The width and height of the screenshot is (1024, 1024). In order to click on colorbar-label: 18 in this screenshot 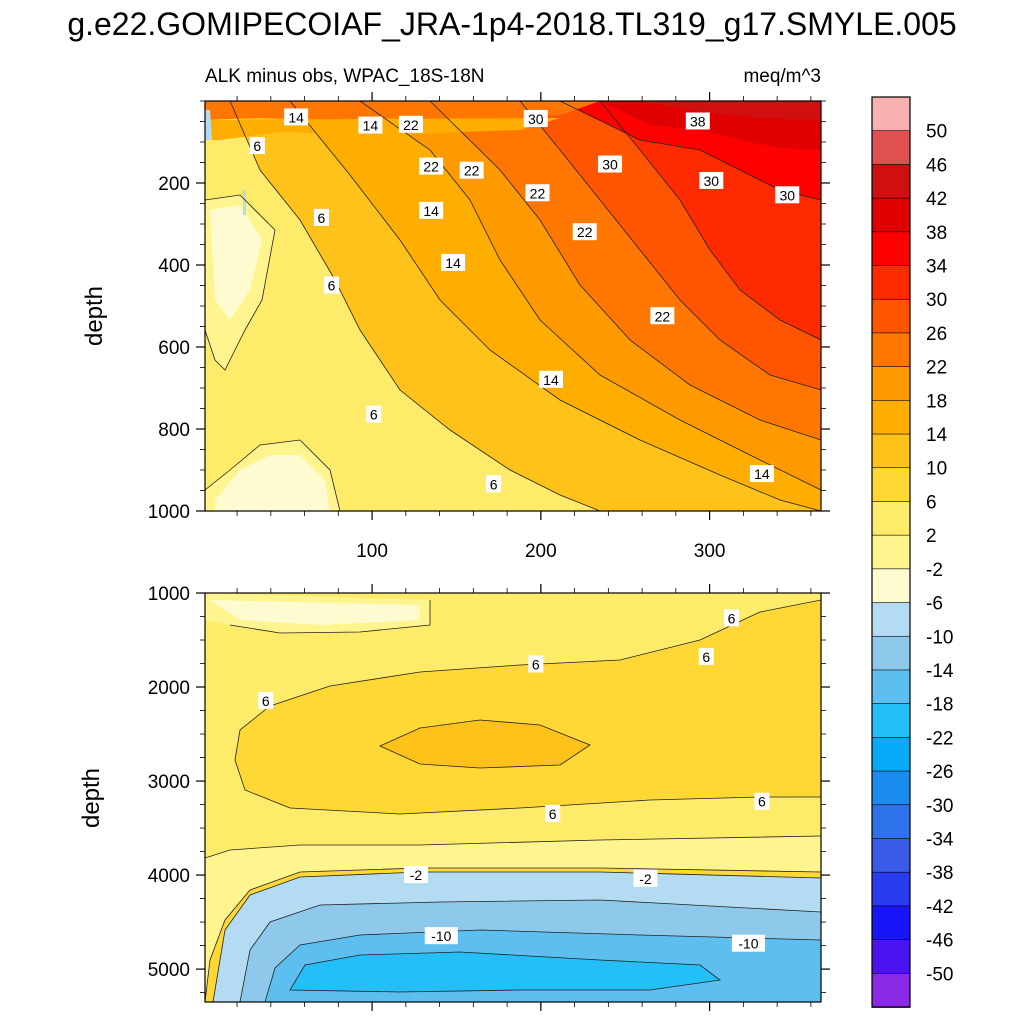, I will do `click(936, 401)`.